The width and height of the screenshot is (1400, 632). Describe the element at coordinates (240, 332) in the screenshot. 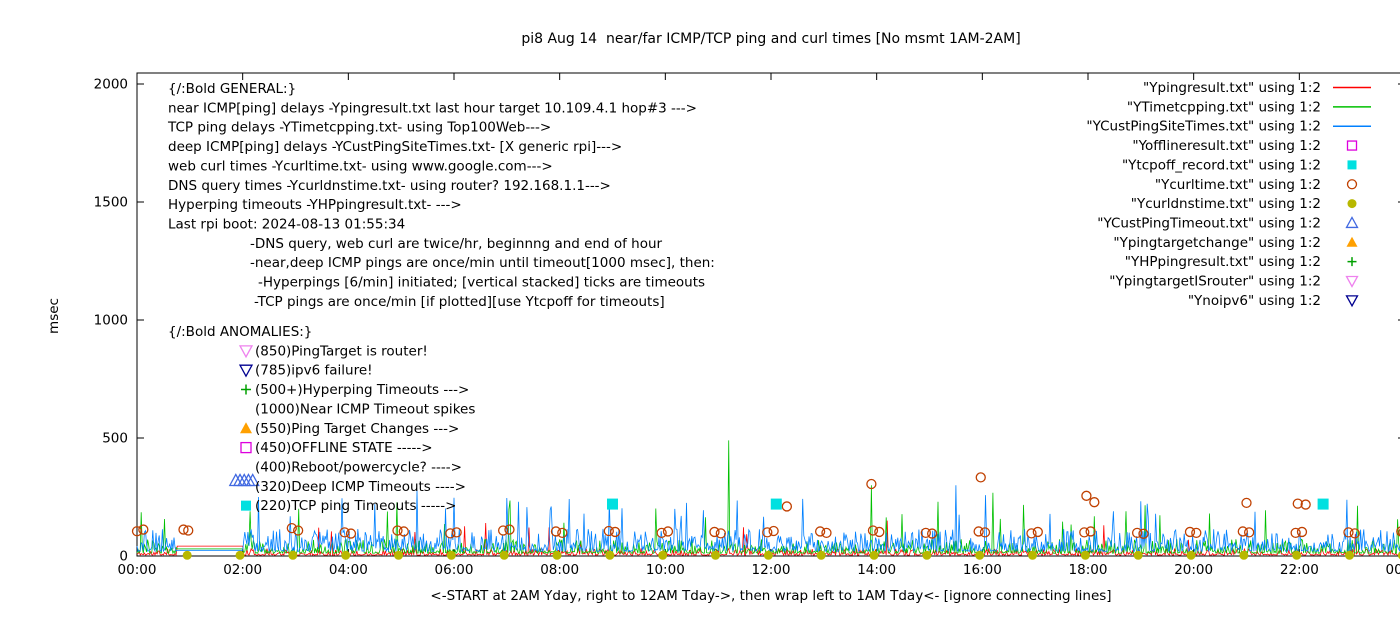

I see `anomalies-heading: {/:Bold ANOMALIES:}` at that location.